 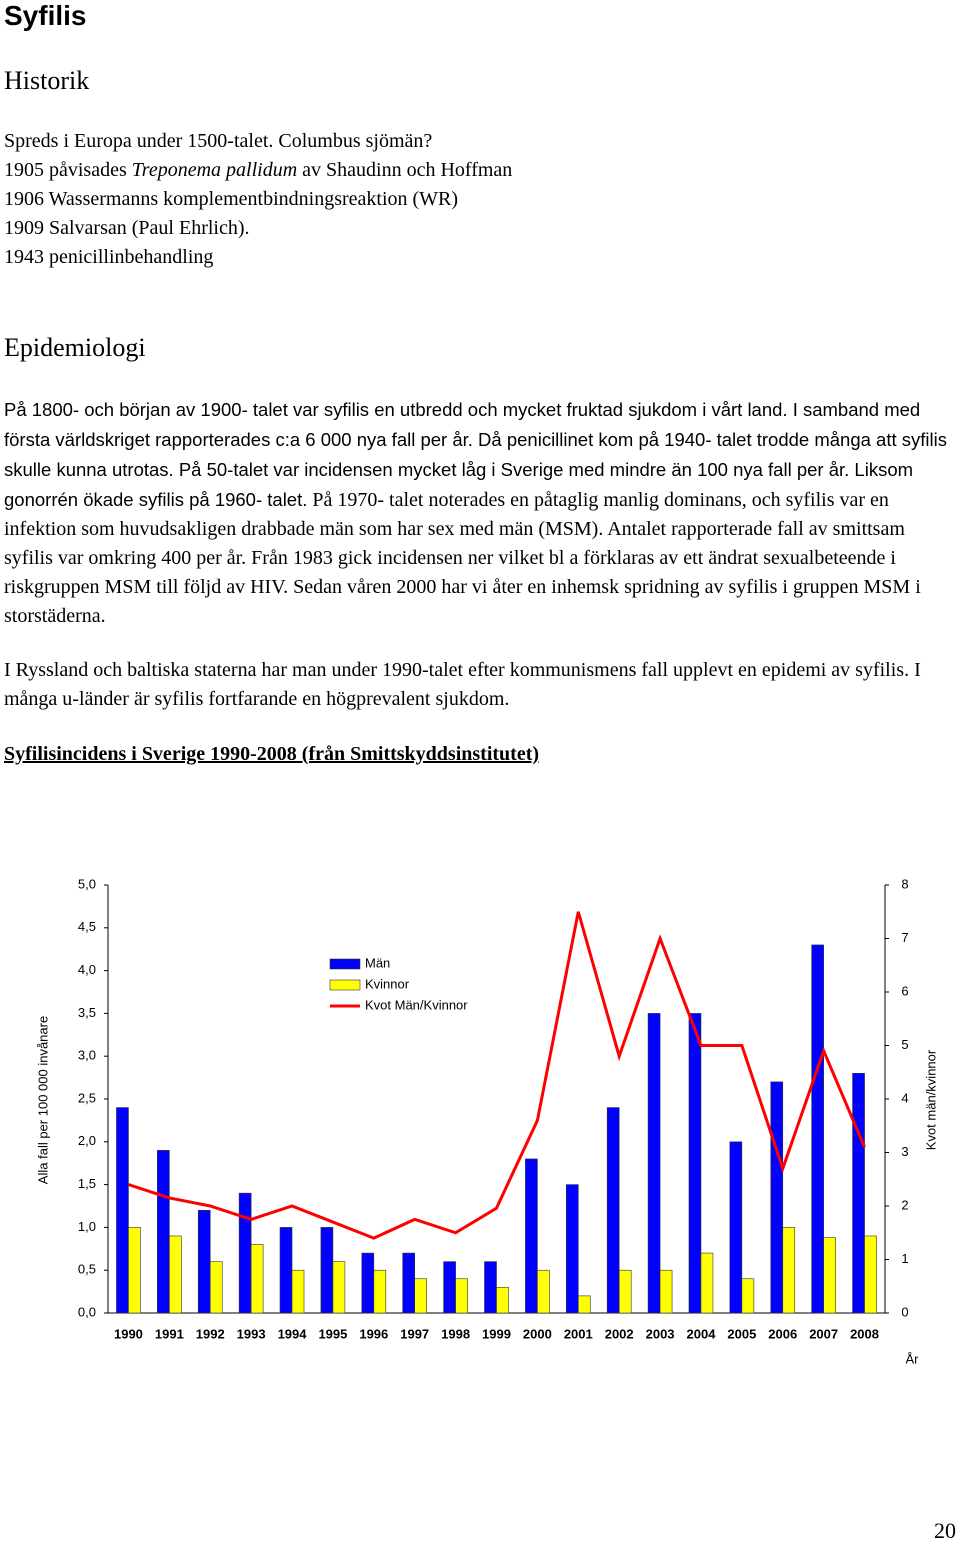 What do you see at coordinates (251, 1333) in the screenshot?
I see `x-tick-label: 1993` at bounding box center [251, 1333].